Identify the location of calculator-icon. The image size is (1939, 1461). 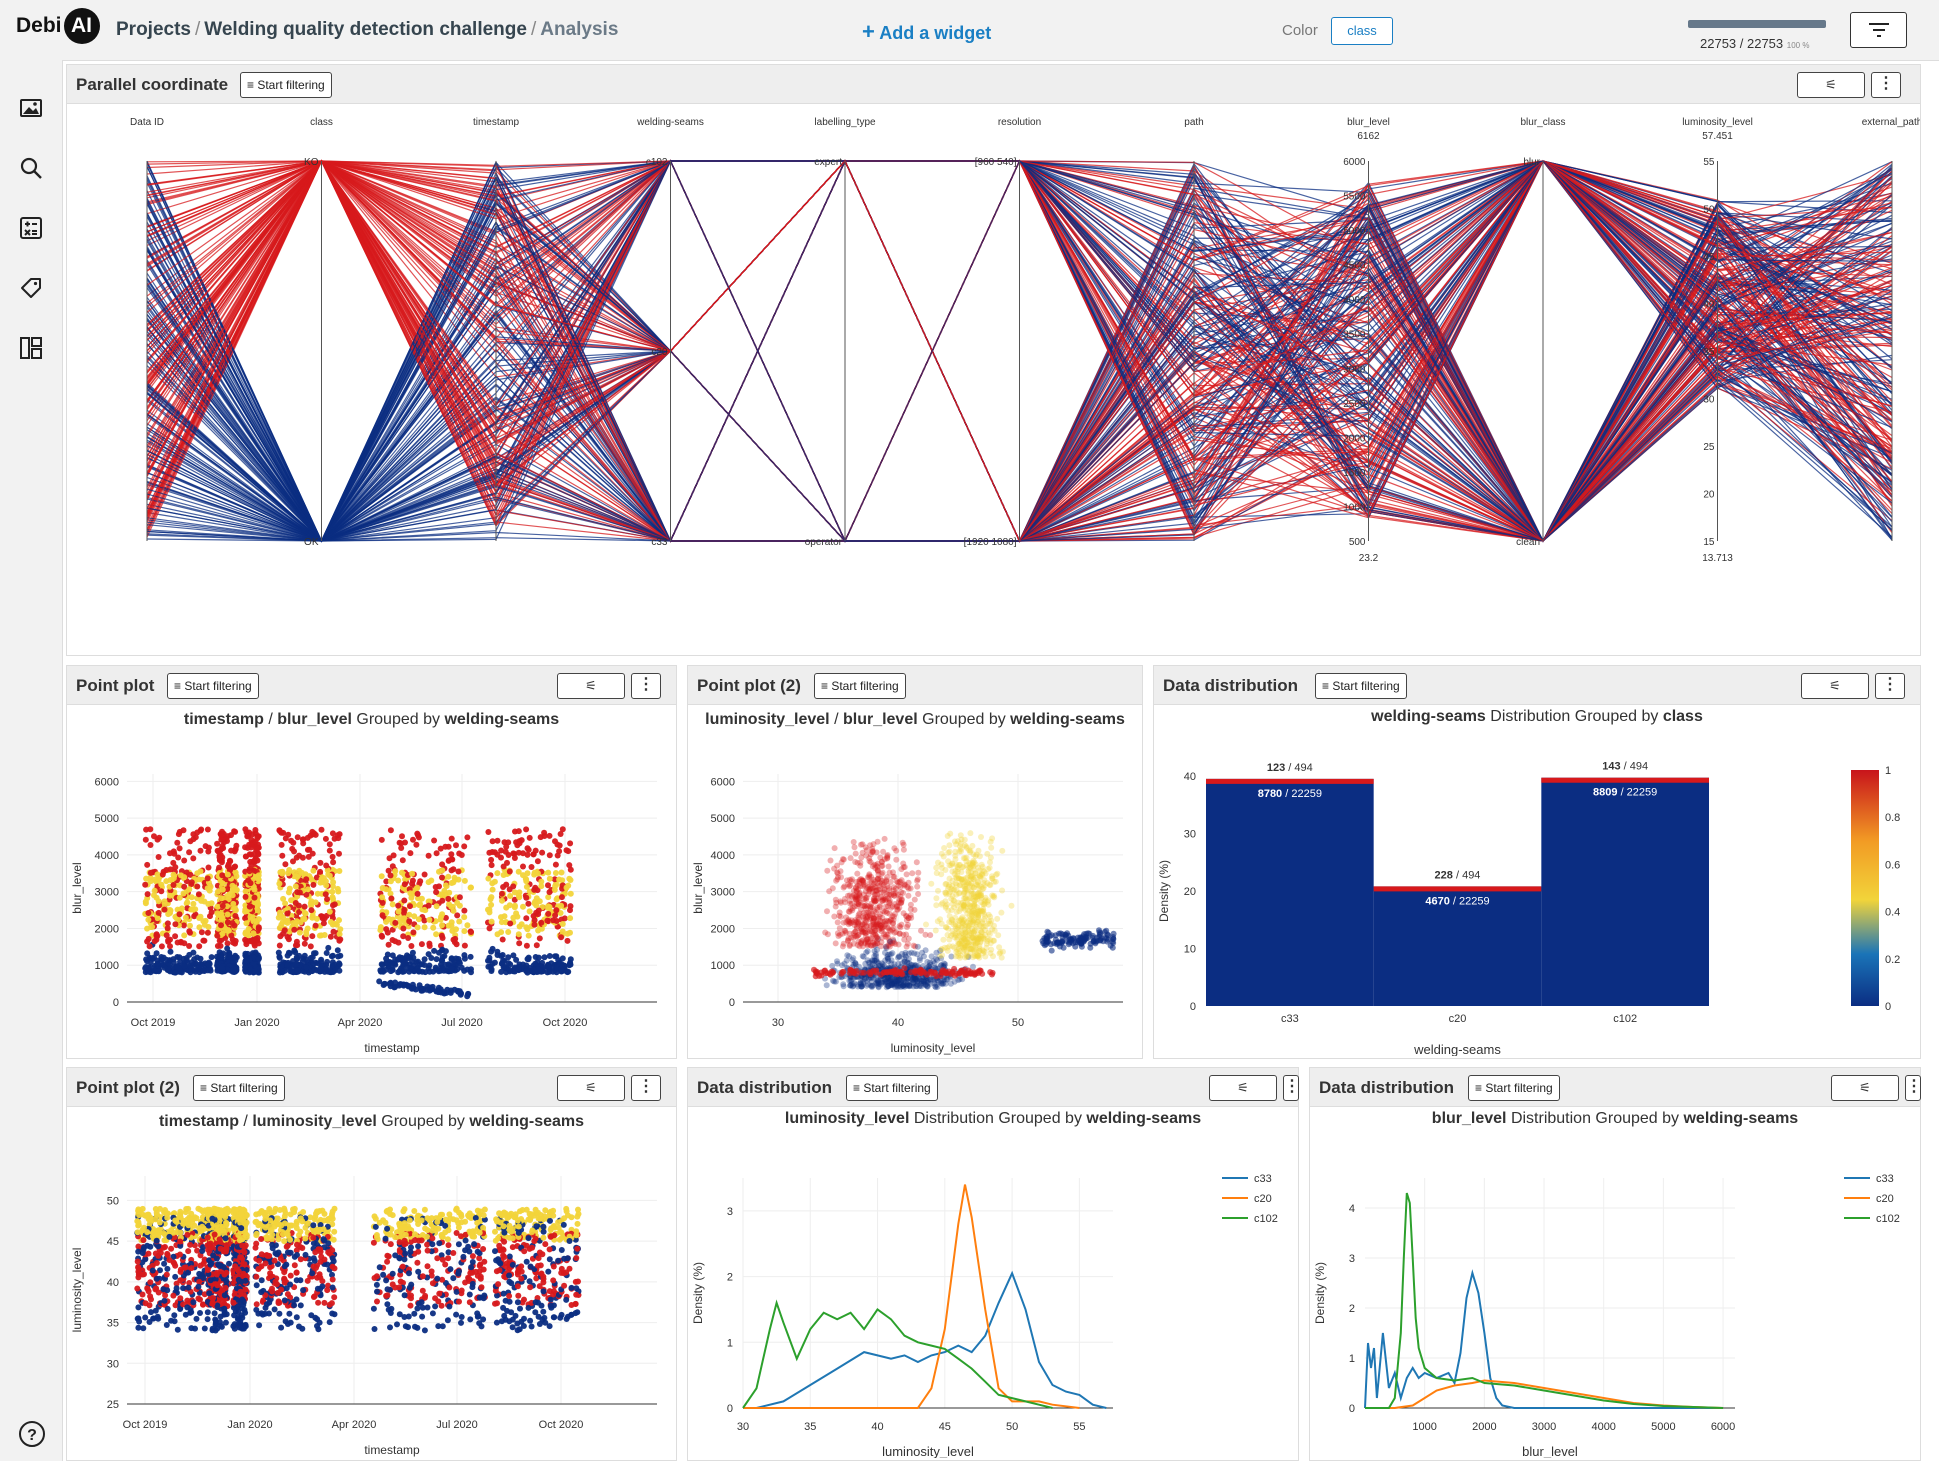
(31, 229).